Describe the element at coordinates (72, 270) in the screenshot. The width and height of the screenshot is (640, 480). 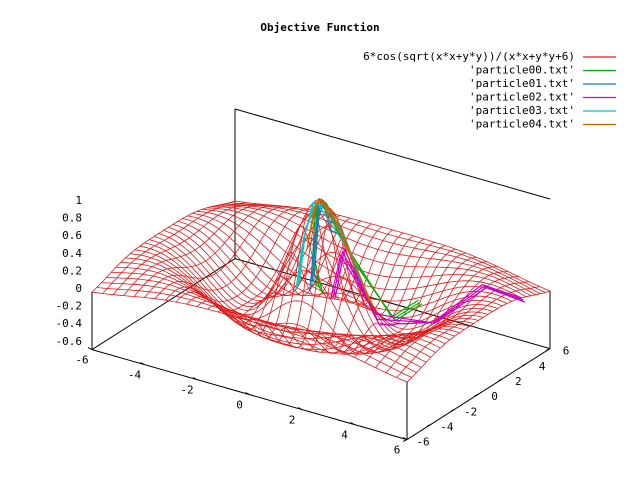
I see `z-tick-label: 0.2` at that location.